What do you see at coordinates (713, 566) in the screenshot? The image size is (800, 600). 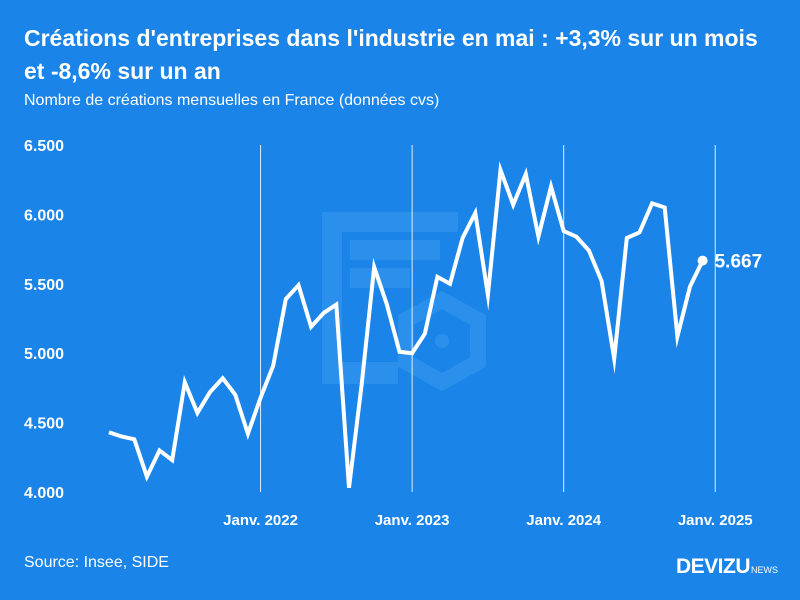 I see `brand-logo-main: DEVIZU` at bounding box center [713, 566].